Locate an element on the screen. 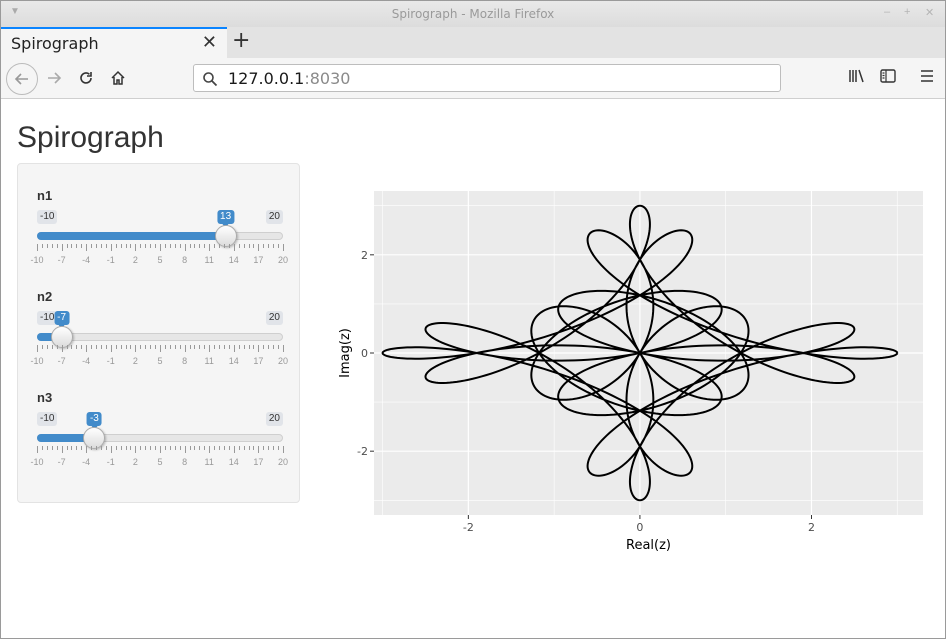  forward-button is located at coordinates (54, 78).